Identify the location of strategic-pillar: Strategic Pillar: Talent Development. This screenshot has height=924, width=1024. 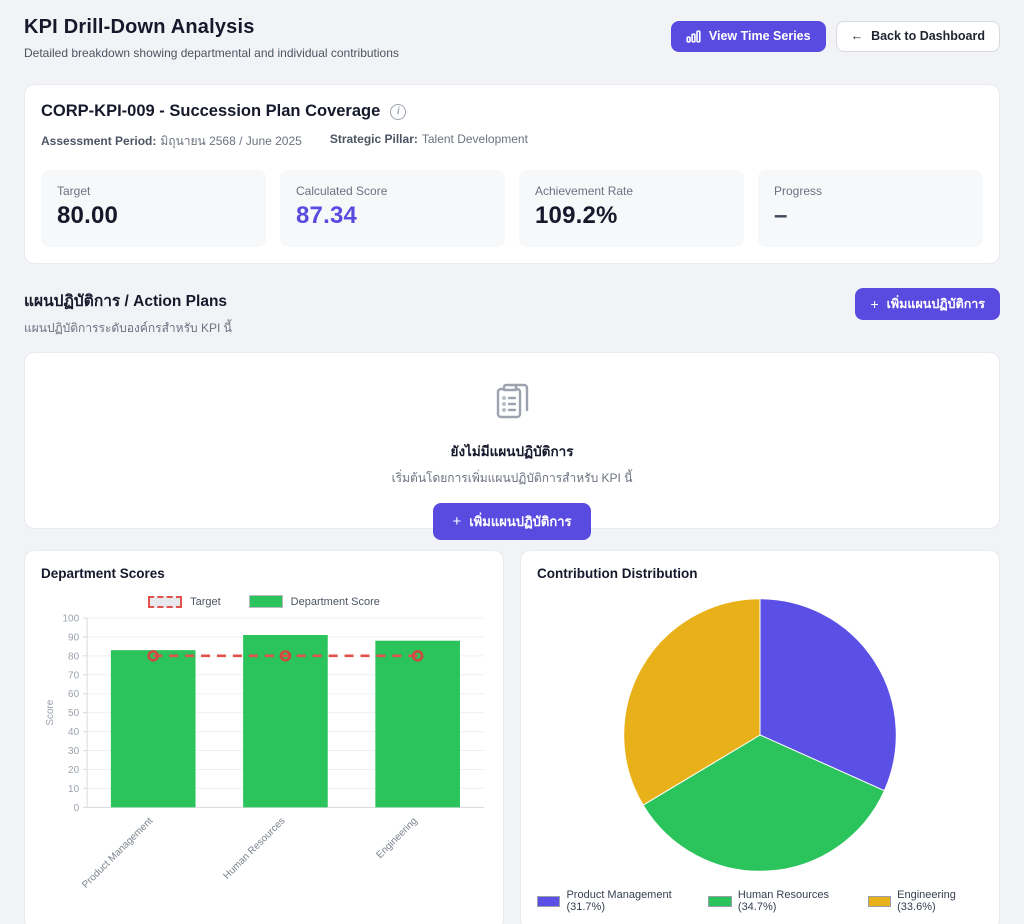
(429, 141).